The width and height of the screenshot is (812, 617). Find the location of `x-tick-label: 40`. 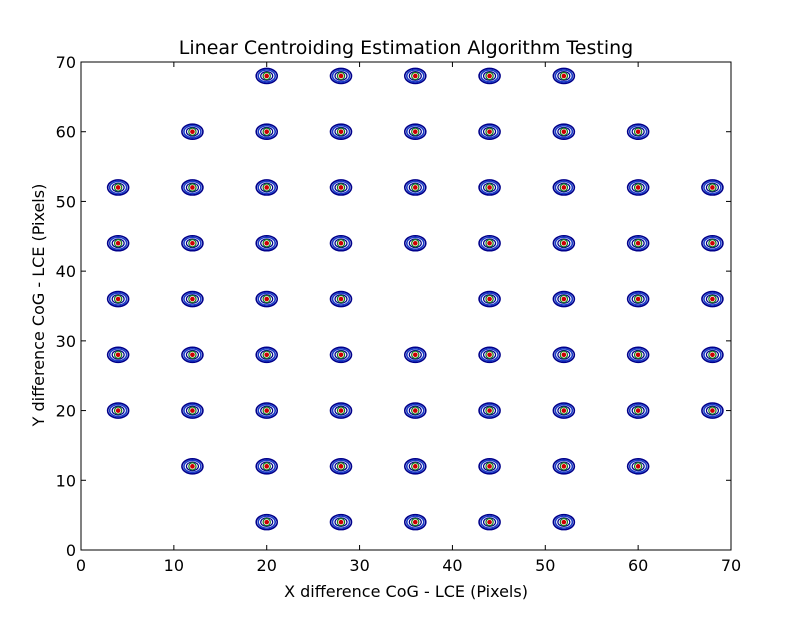

x-tick-label: 40 is located at coordinates (452, 565).